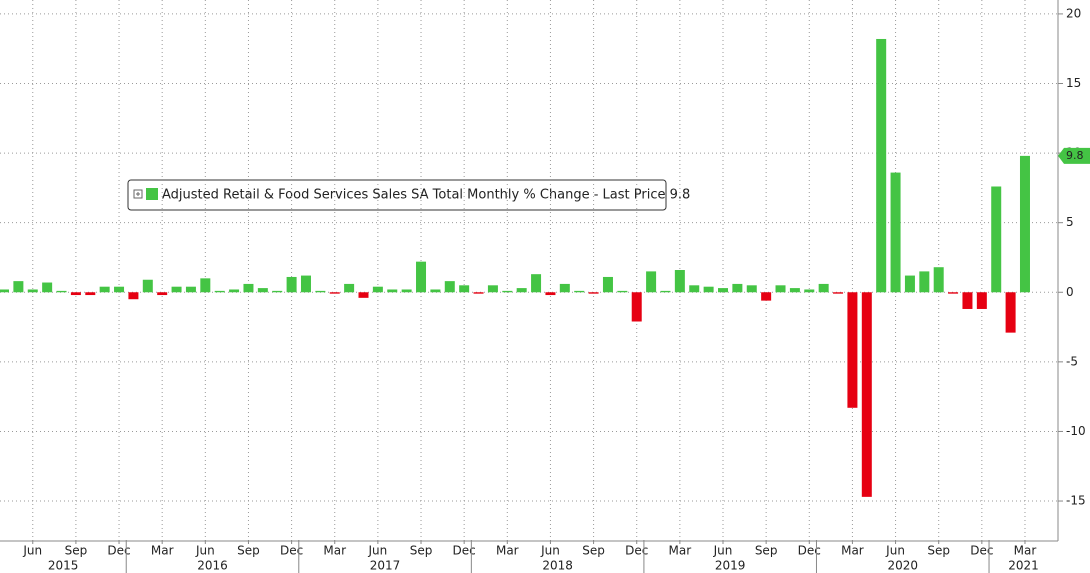 The image size is (1090, 573). I want to click on y-tick-label: -10, so click(1076, 431).